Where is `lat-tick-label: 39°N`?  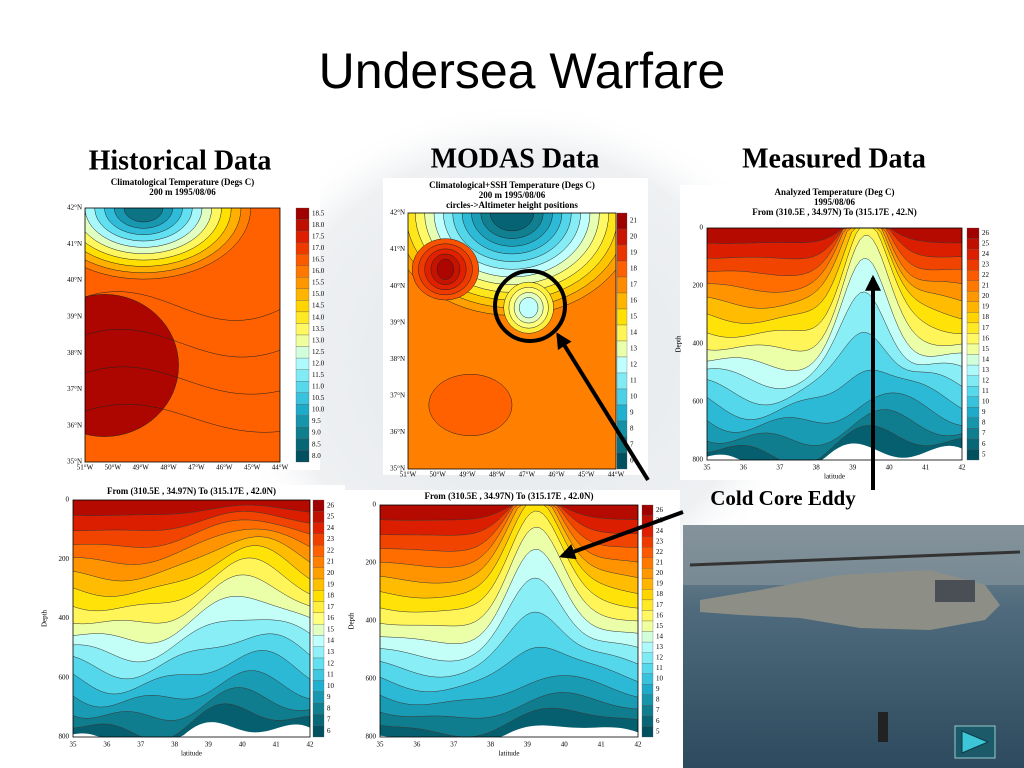
lat-tick-label: 39°N is located at coordinates (397, 322).